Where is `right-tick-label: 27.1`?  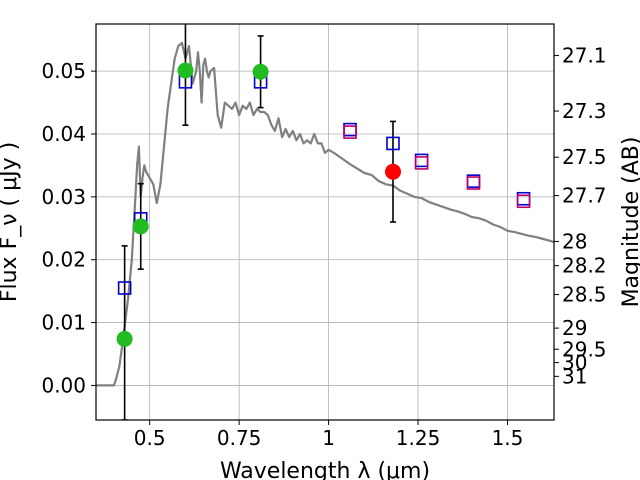 right-tick-label: 27.1 is located at coordinates (584, 56).